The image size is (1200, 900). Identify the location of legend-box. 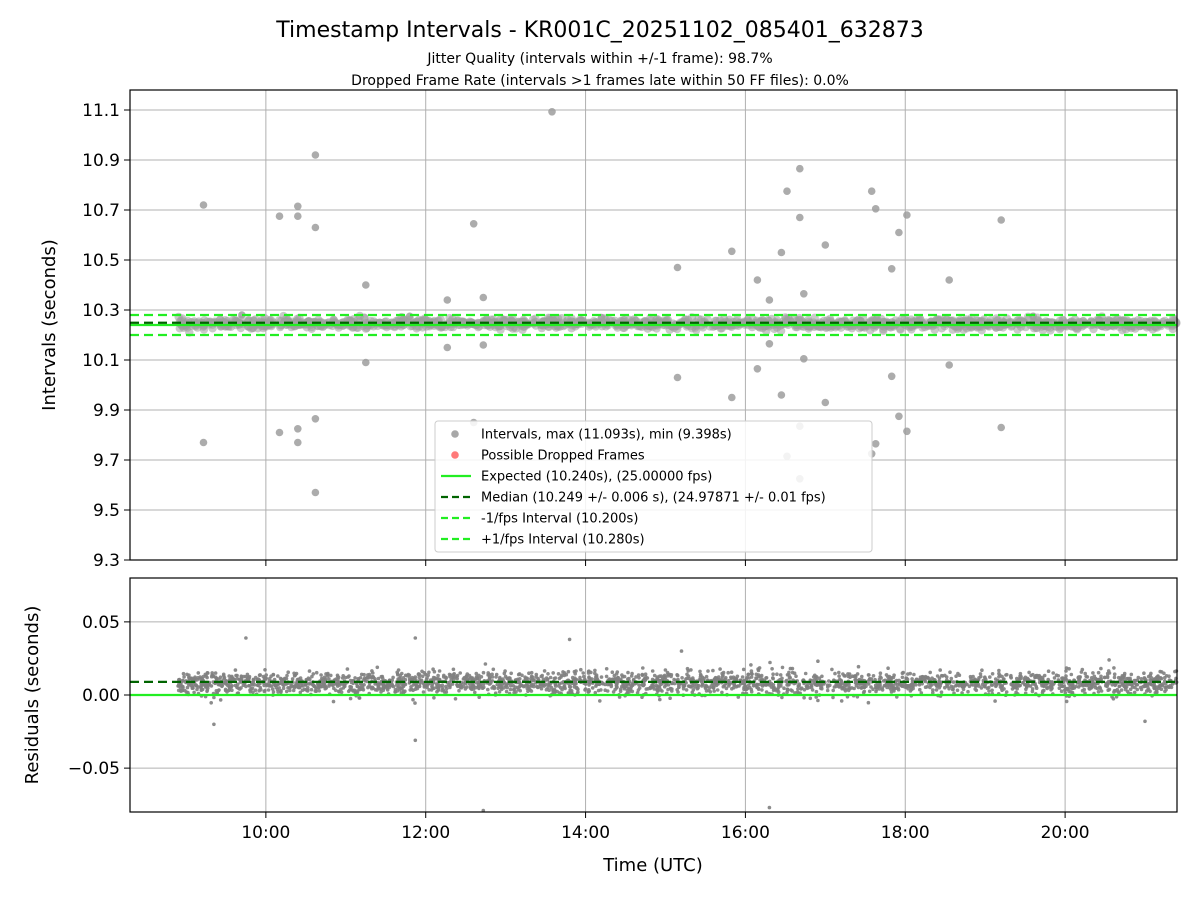
(653, 486).